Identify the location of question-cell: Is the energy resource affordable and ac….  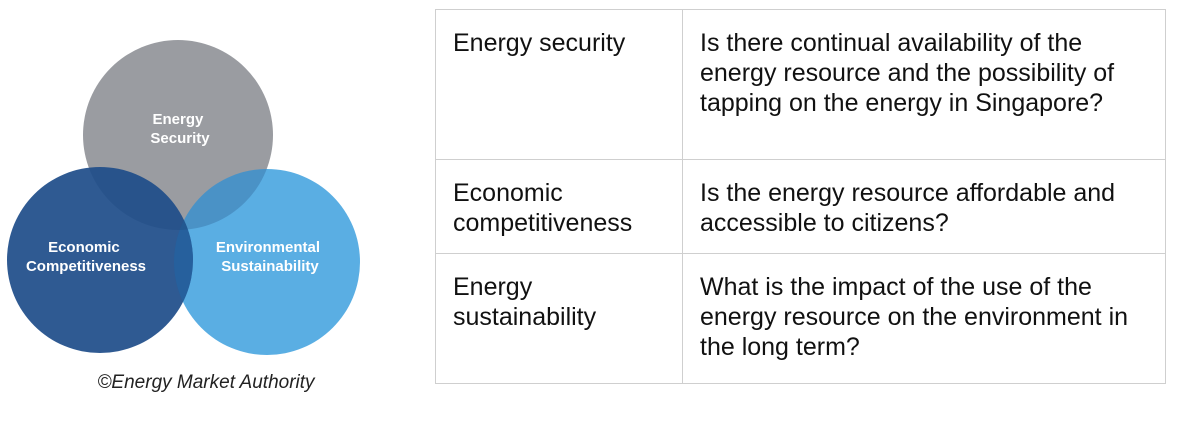
(924, 206).